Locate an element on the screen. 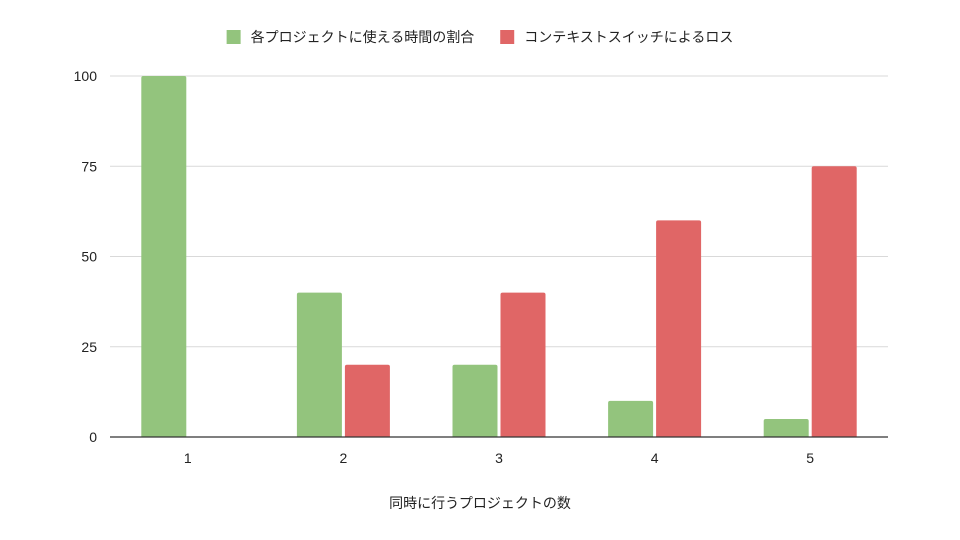 The width and height of the screenshot is (960, 540). x-tick-label: 2 is located at coordinates (344, 458).